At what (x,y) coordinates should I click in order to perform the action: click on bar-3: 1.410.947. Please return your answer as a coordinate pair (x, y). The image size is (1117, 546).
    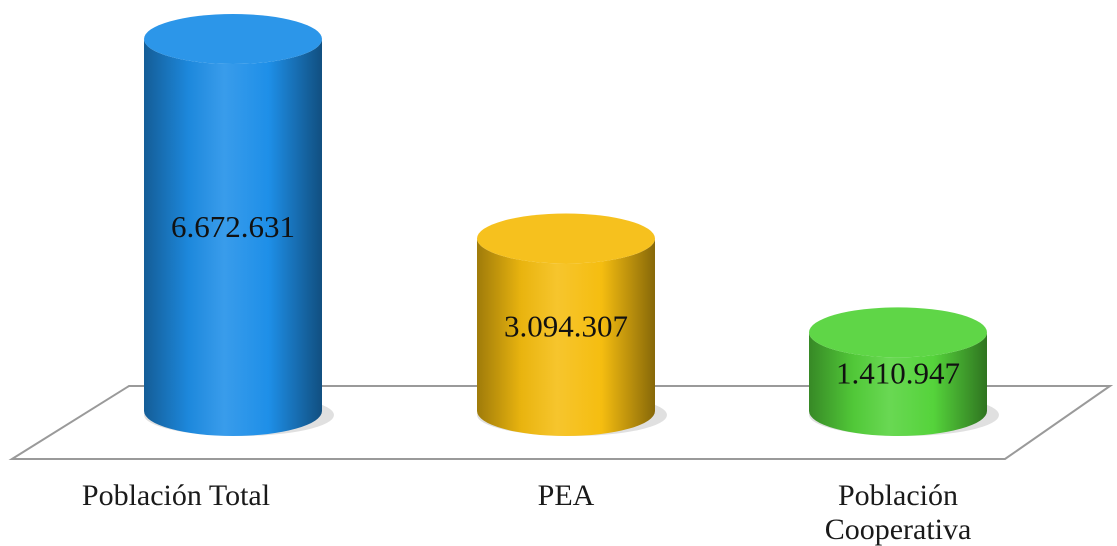
    Looking at the image, I should click on (904, 371).